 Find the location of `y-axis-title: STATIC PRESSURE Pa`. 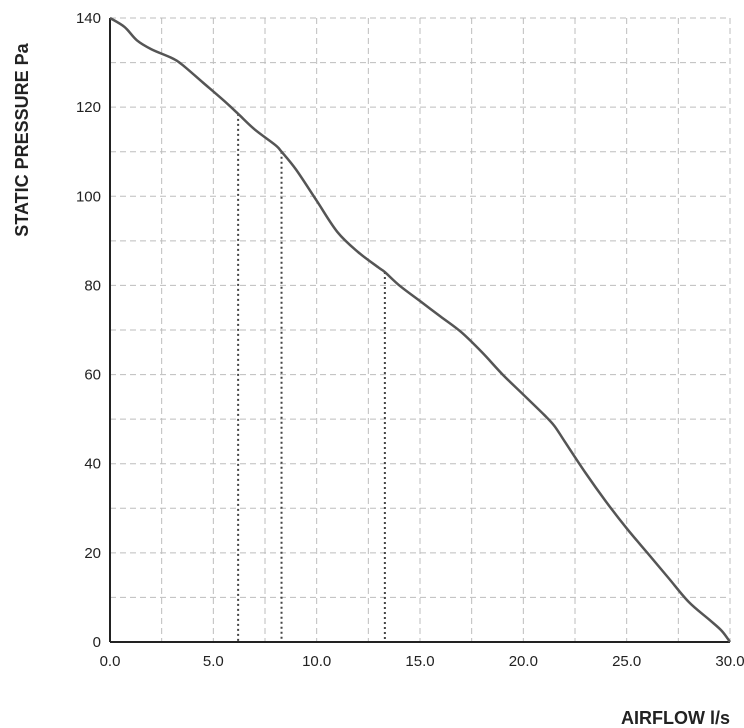

y-axis-title: STATIC PRESSURE Pa is located at coordinates (22, 139).